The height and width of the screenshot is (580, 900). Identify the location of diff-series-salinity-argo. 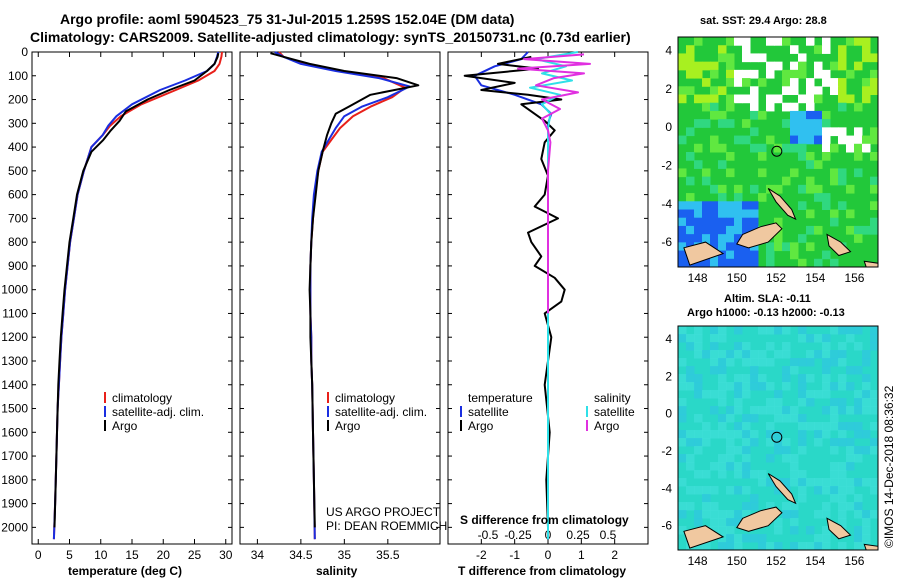
(554, 183).